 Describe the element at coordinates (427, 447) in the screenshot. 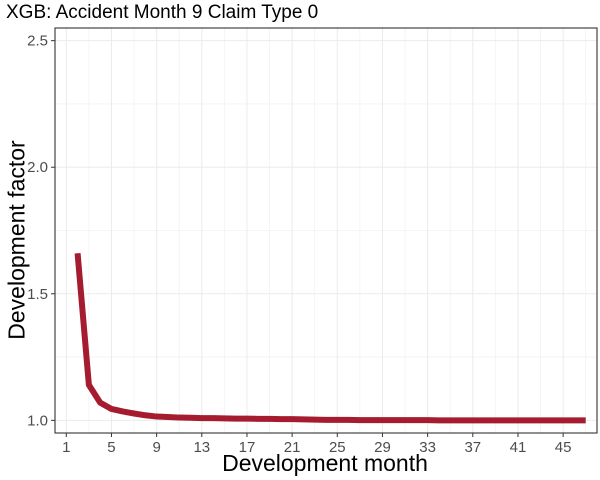

I see `x-tick-label: 33` at that location.